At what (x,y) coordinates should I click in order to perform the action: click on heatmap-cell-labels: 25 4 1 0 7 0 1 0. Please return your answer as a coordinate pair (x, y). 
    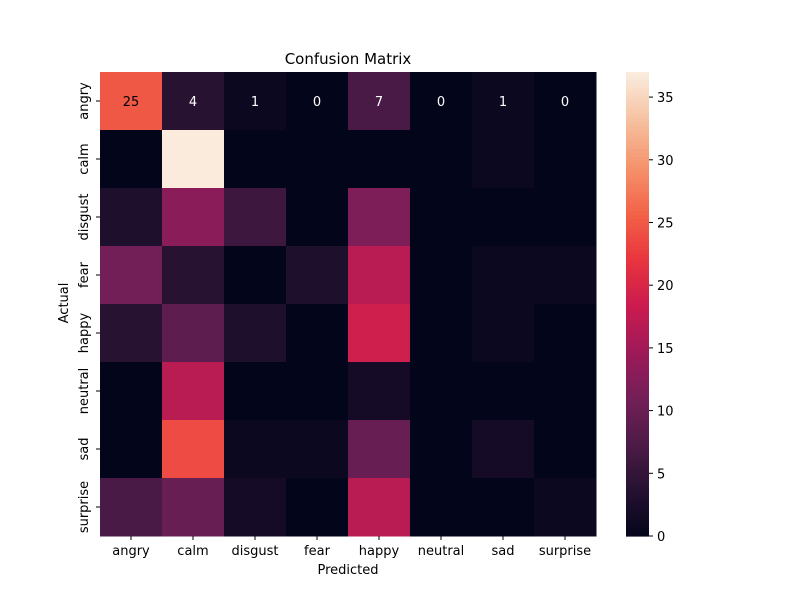
    Looking at the image, I should click on (346, 102).